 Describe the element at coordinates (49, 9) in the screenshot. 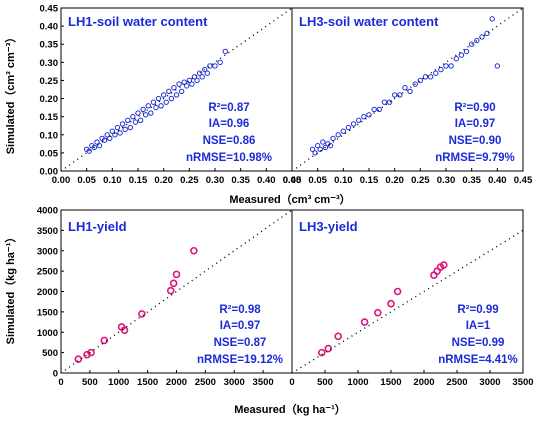

I see `y-tick-label: 0.45` at that location.